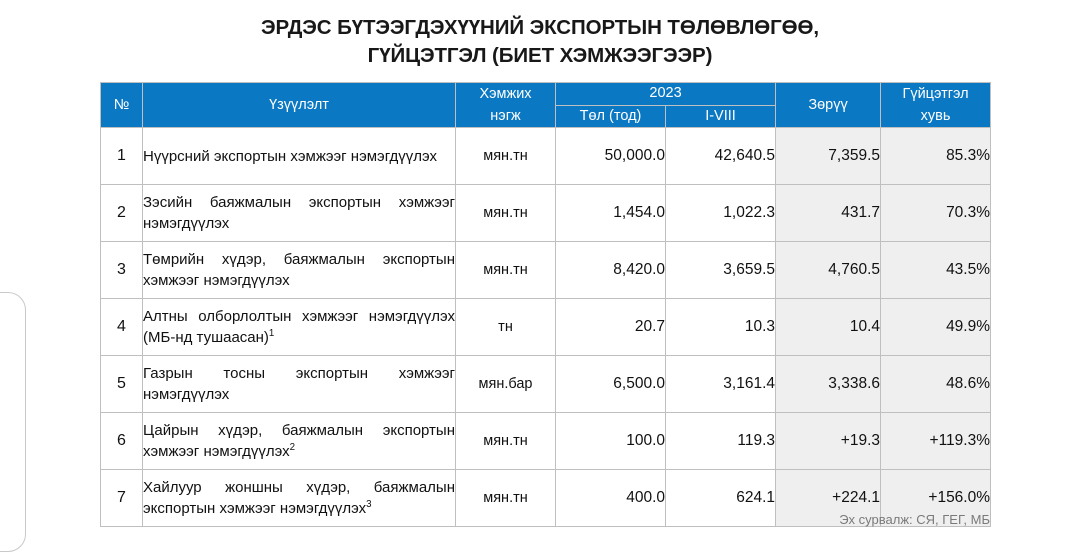 This screenshot has width=1080, height=558. What do you see at coordinates (936, 213) in the screenshot?
I see `cell-performance-percent: 70.3%` at bounding box center [936, 213].